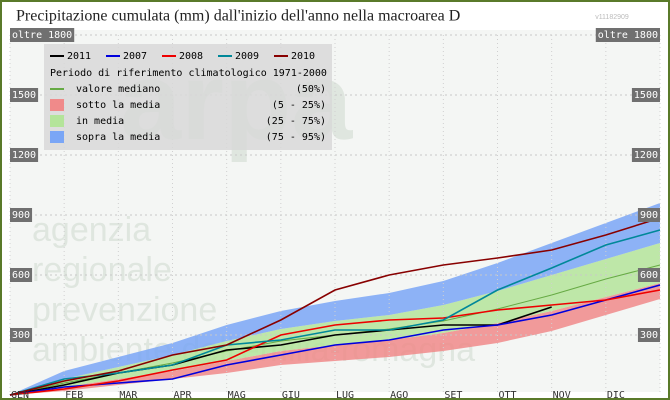 Image resolution: width=670 pixels, height=400 pixels. I want to click on x-tick-label: OTT, so click(508, 395).